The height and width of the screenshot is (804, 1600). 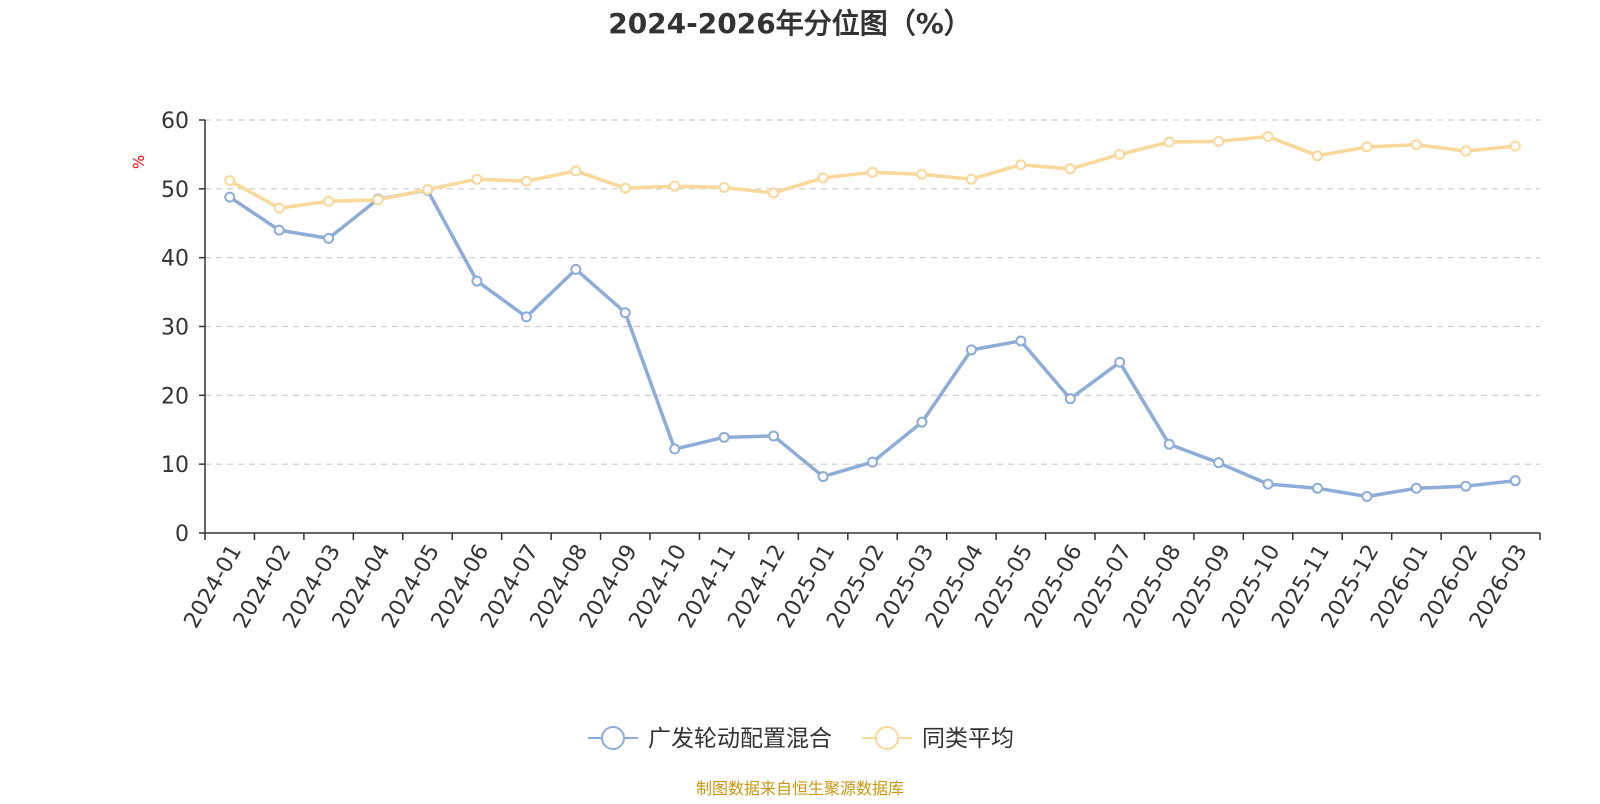 What do you see at coordinates (790, 23) in the screenshot?
I see `chart-title: 2024-2026年分位图（%）` at bounding box center [790, 23].